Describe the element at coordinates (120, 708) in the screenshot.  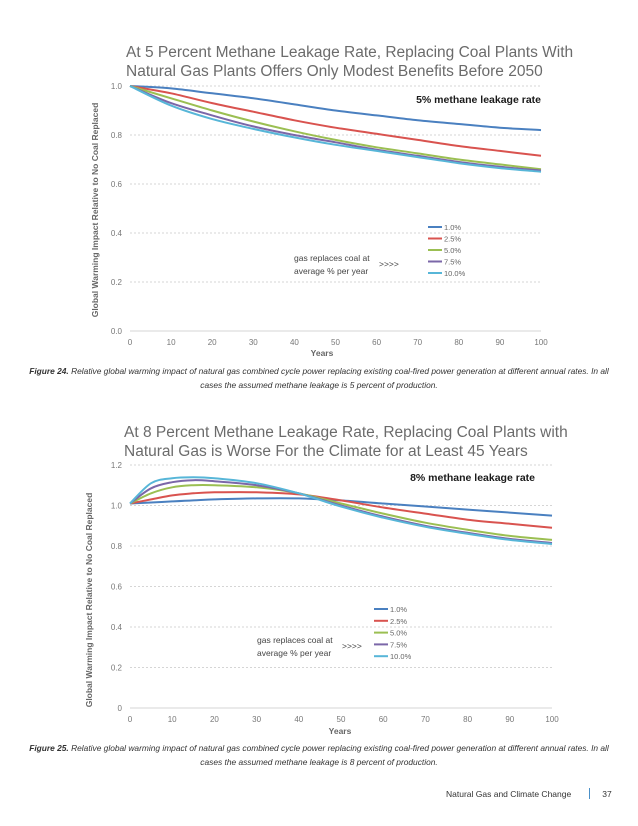
I see `y-tick-label: 0` at that location.